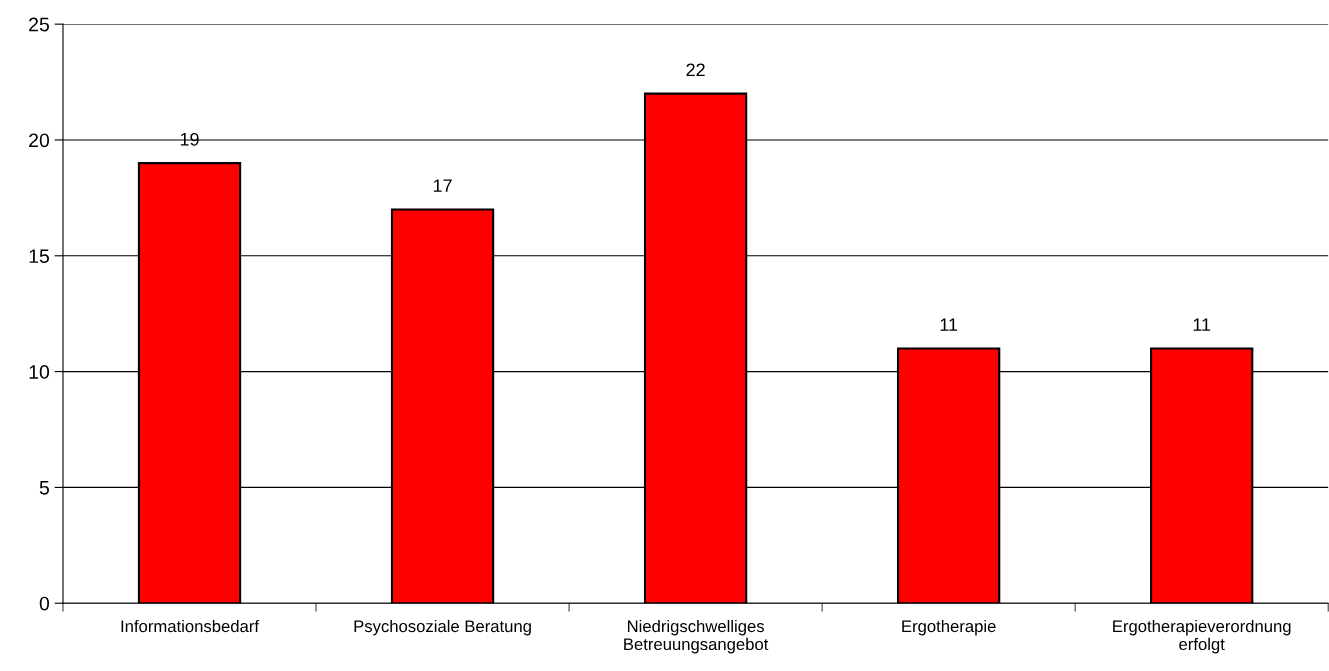 The width and height of the screenshot is (1329, 671). What do you see at coordinates (39, 256) in the screenshot?
I see `y-tick-label: 15` at bounding box center [39, 256].